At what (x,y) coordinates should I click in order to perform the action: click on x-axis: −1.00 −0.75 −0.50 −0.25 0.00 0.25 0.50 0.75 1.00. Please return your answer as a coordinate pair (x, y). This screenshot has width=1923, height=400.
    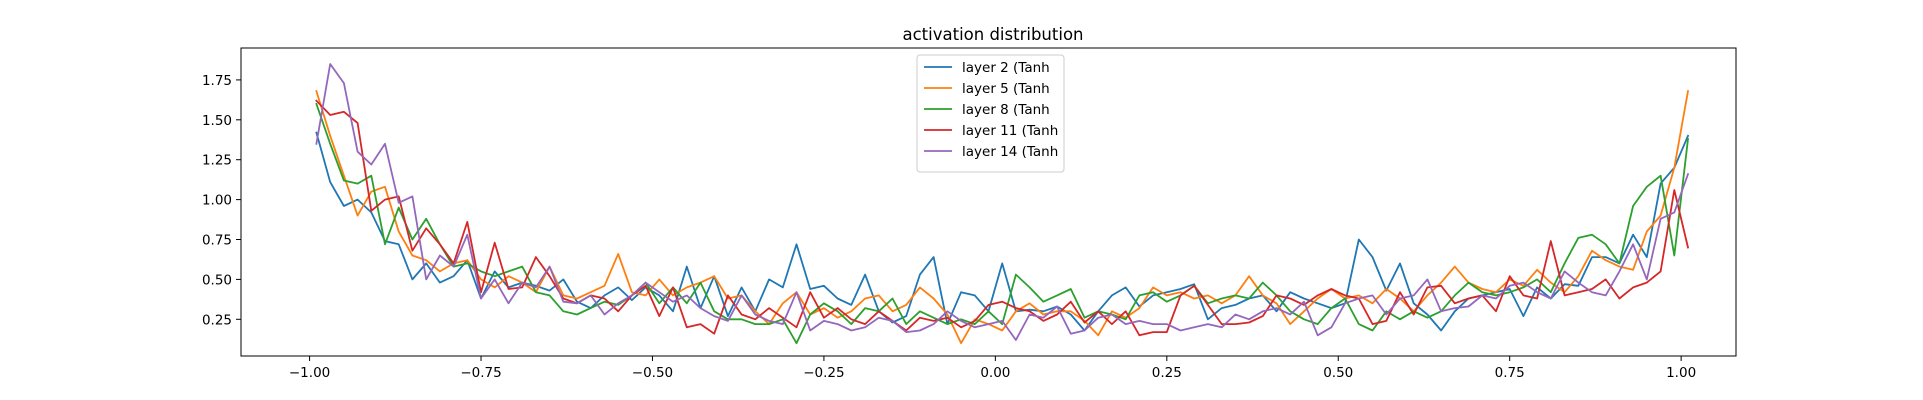
    Looking at the image, I should click on (992, 368).